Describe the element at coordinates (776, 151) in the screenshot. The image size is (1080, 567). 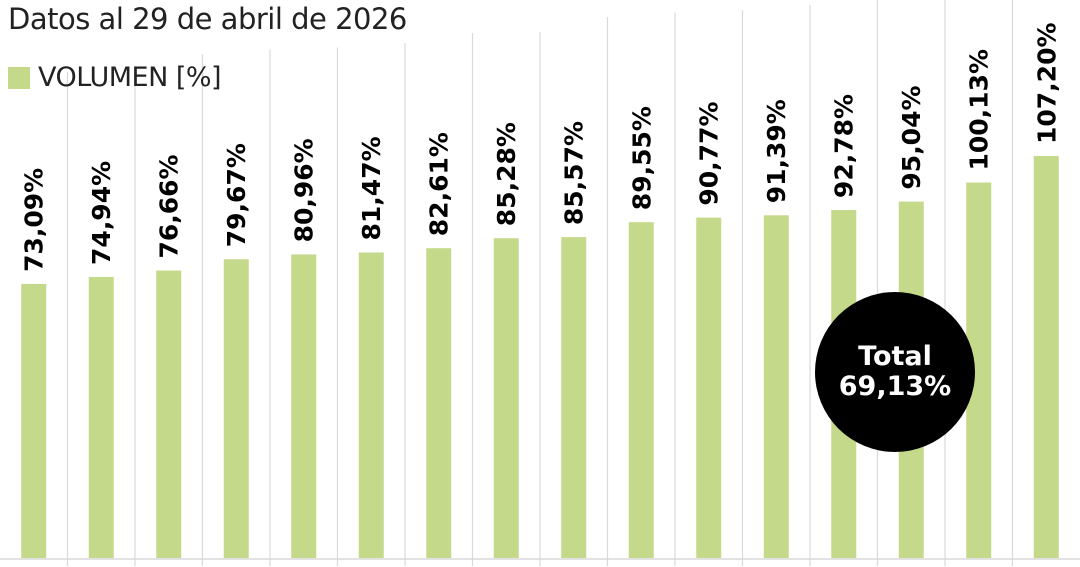
I see `data-label: 91,39%` at that location.